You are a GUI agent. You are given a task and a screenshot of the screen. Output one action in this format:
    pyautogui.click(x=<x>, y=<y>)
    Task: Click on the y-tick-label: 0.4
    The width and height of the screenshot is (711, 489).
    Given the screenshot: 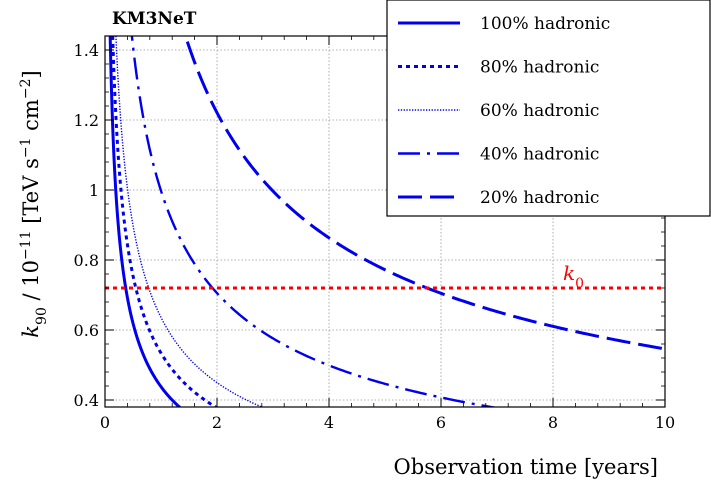 What is the action you would take?
    pyautogui.click(x=86, y=400)
    